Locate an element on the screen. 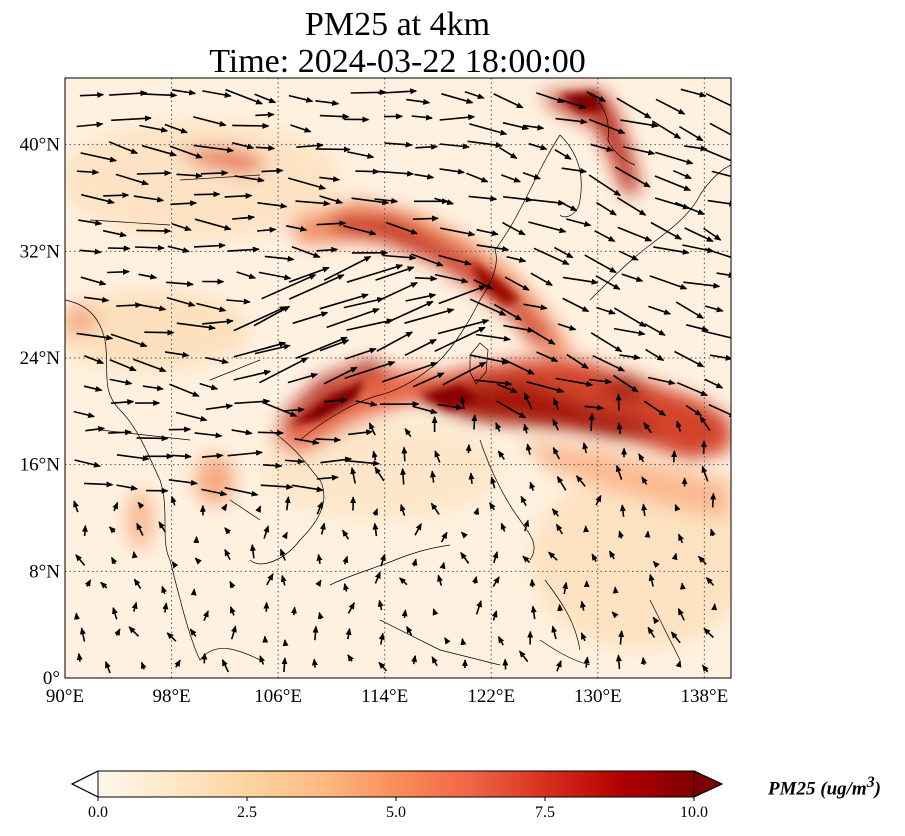  lon-tick-label: 122°E is located at coordinates (491, 696).